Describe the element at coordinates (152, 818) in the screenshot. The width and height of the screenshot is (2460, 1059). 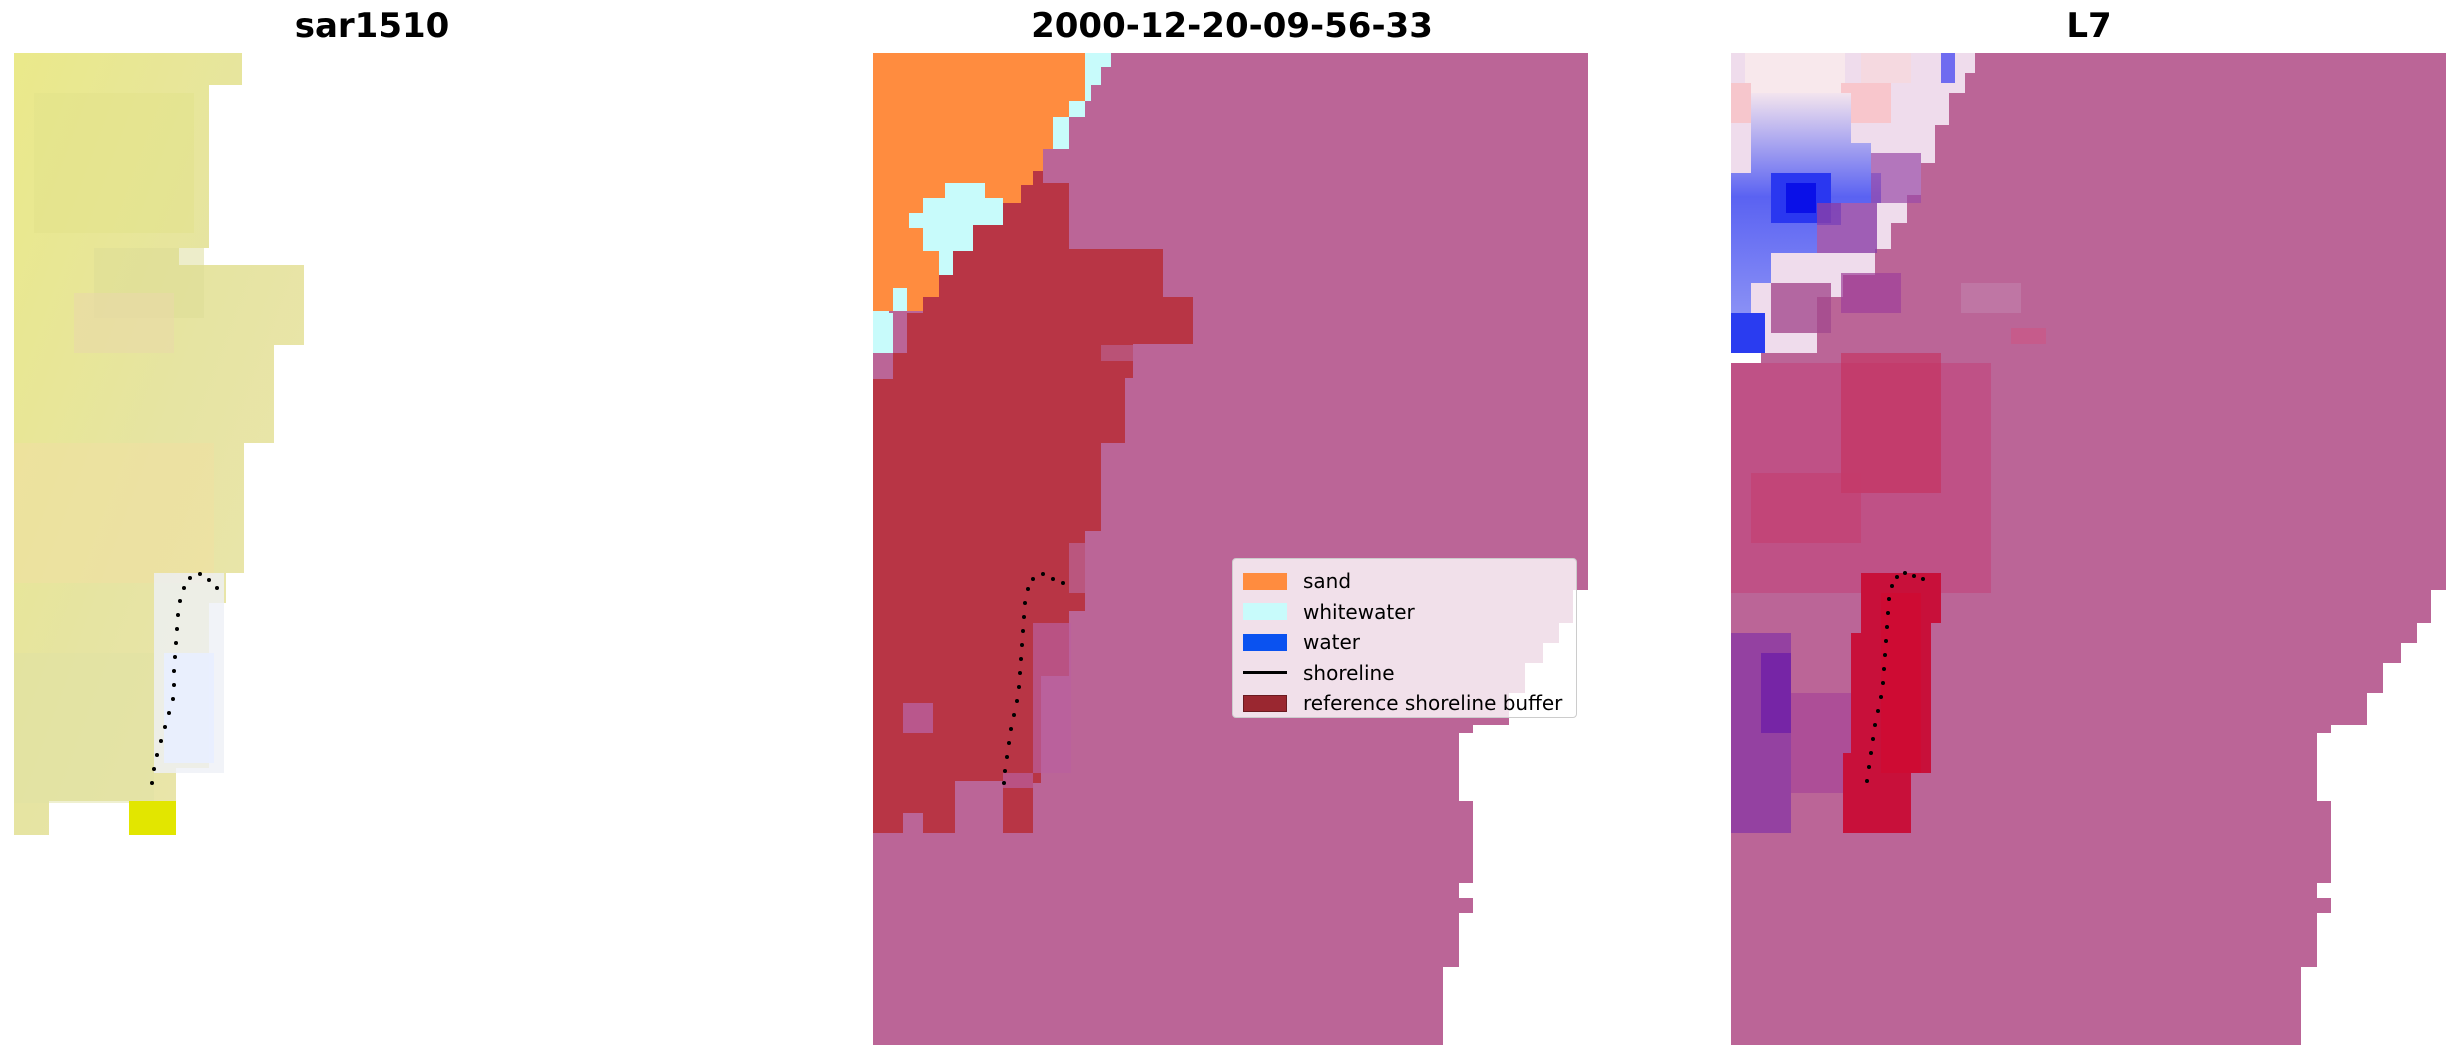
I see `image-bright-patch` at that location.